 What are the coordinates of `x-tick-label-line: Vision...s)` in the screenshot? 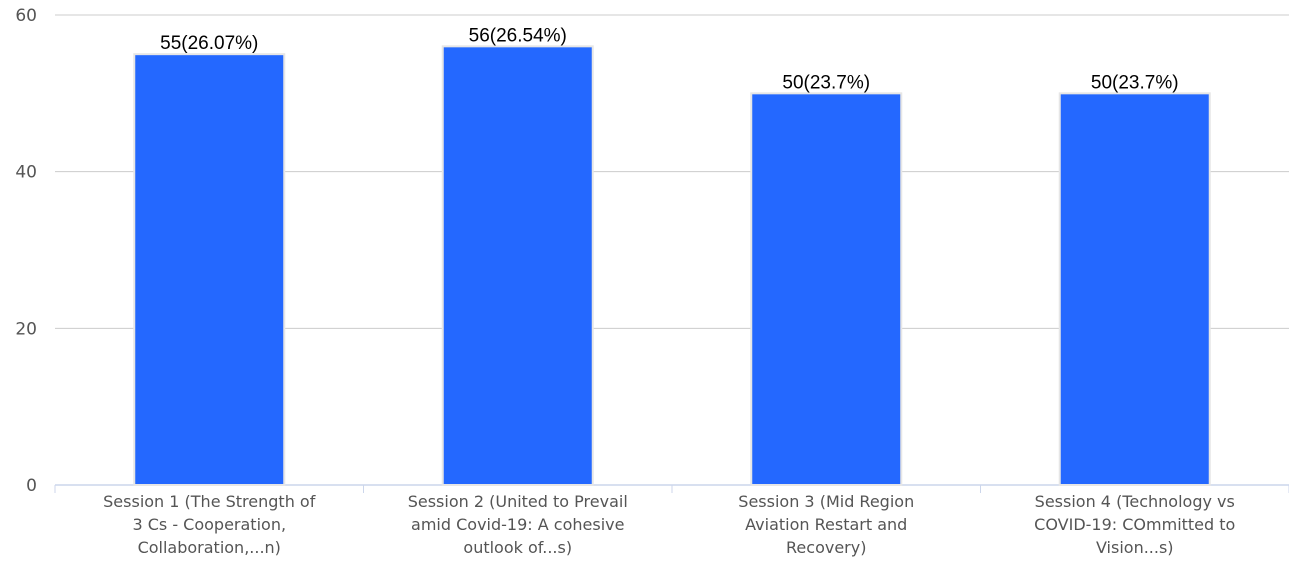 It's located at (1135, 547).